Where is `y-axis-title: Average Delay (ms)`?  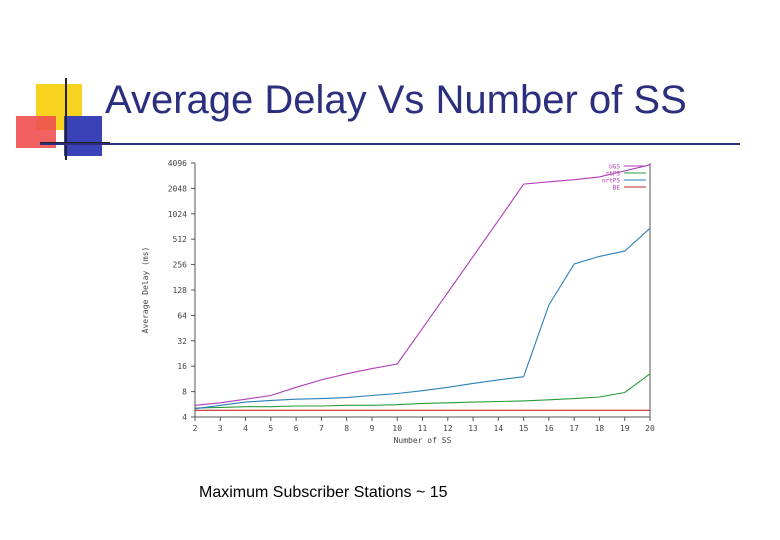 y-axis-title: Average Delay (ms) is located at coordinates (145, 290).